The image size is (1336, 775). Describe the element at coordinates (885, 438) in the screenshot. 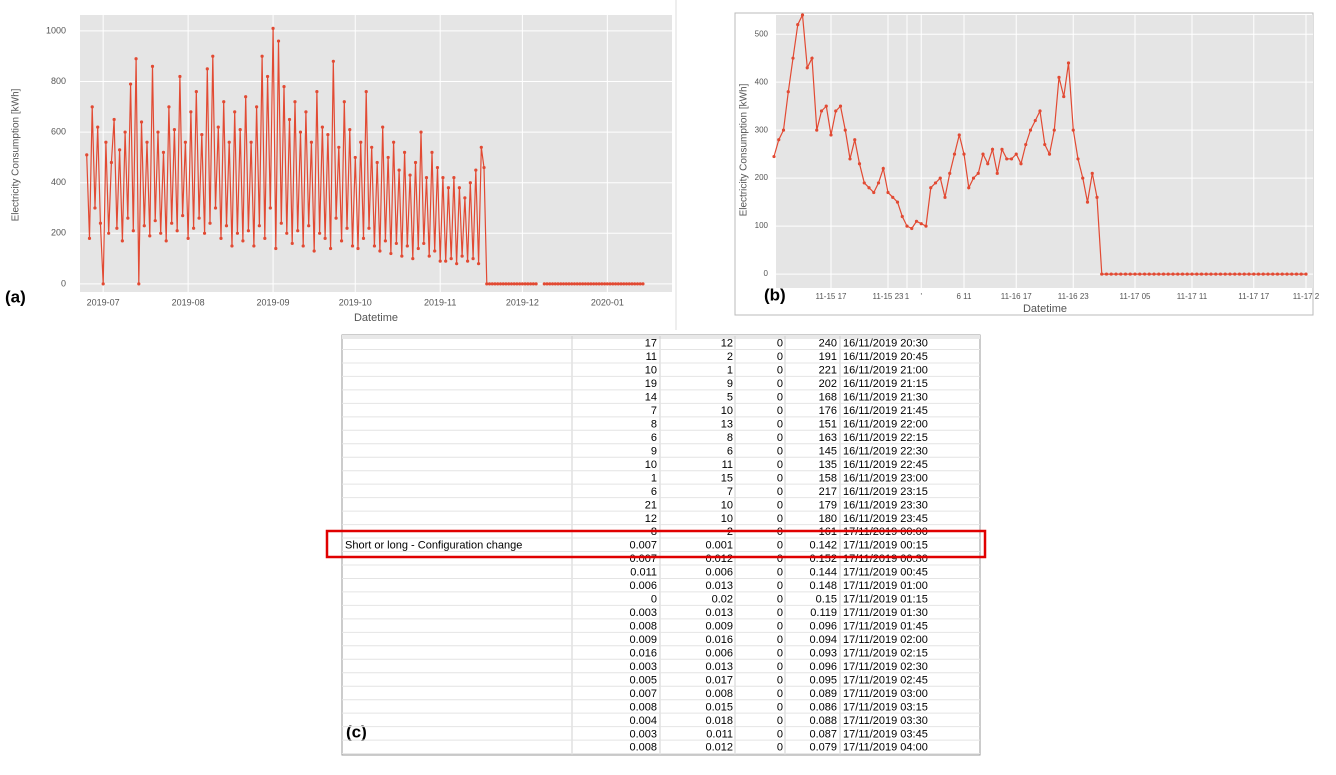

I see `table-cell: 16/11/2019 22:15` at that location.